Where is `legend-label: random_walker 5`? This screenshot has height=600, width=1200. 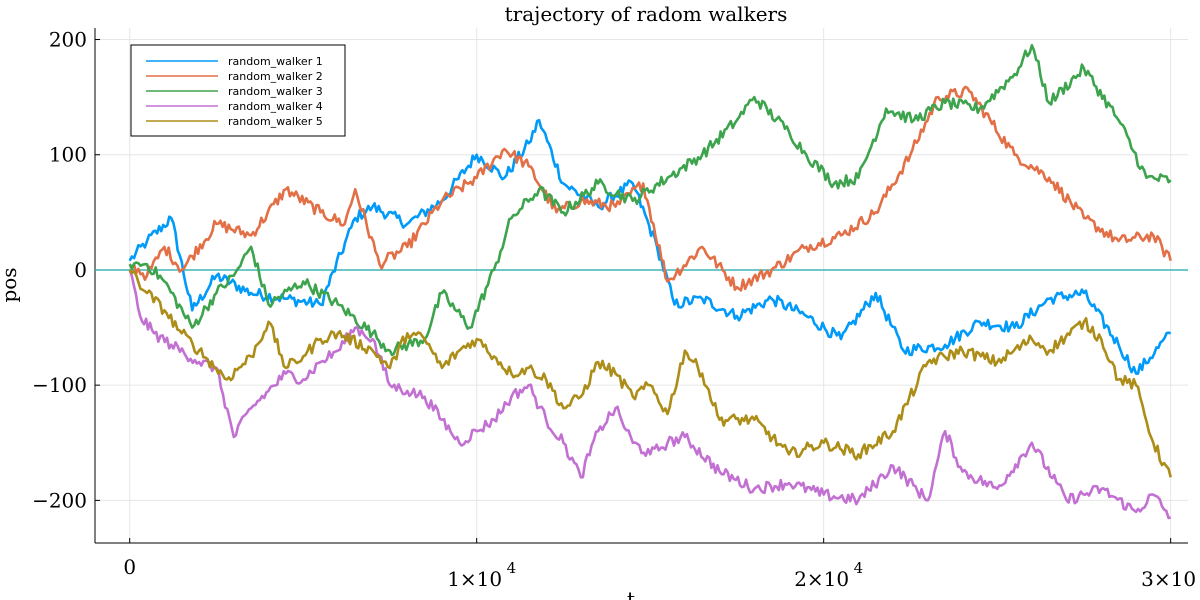 legend-label: random_walker 5 is located at coordinates (275, 121).